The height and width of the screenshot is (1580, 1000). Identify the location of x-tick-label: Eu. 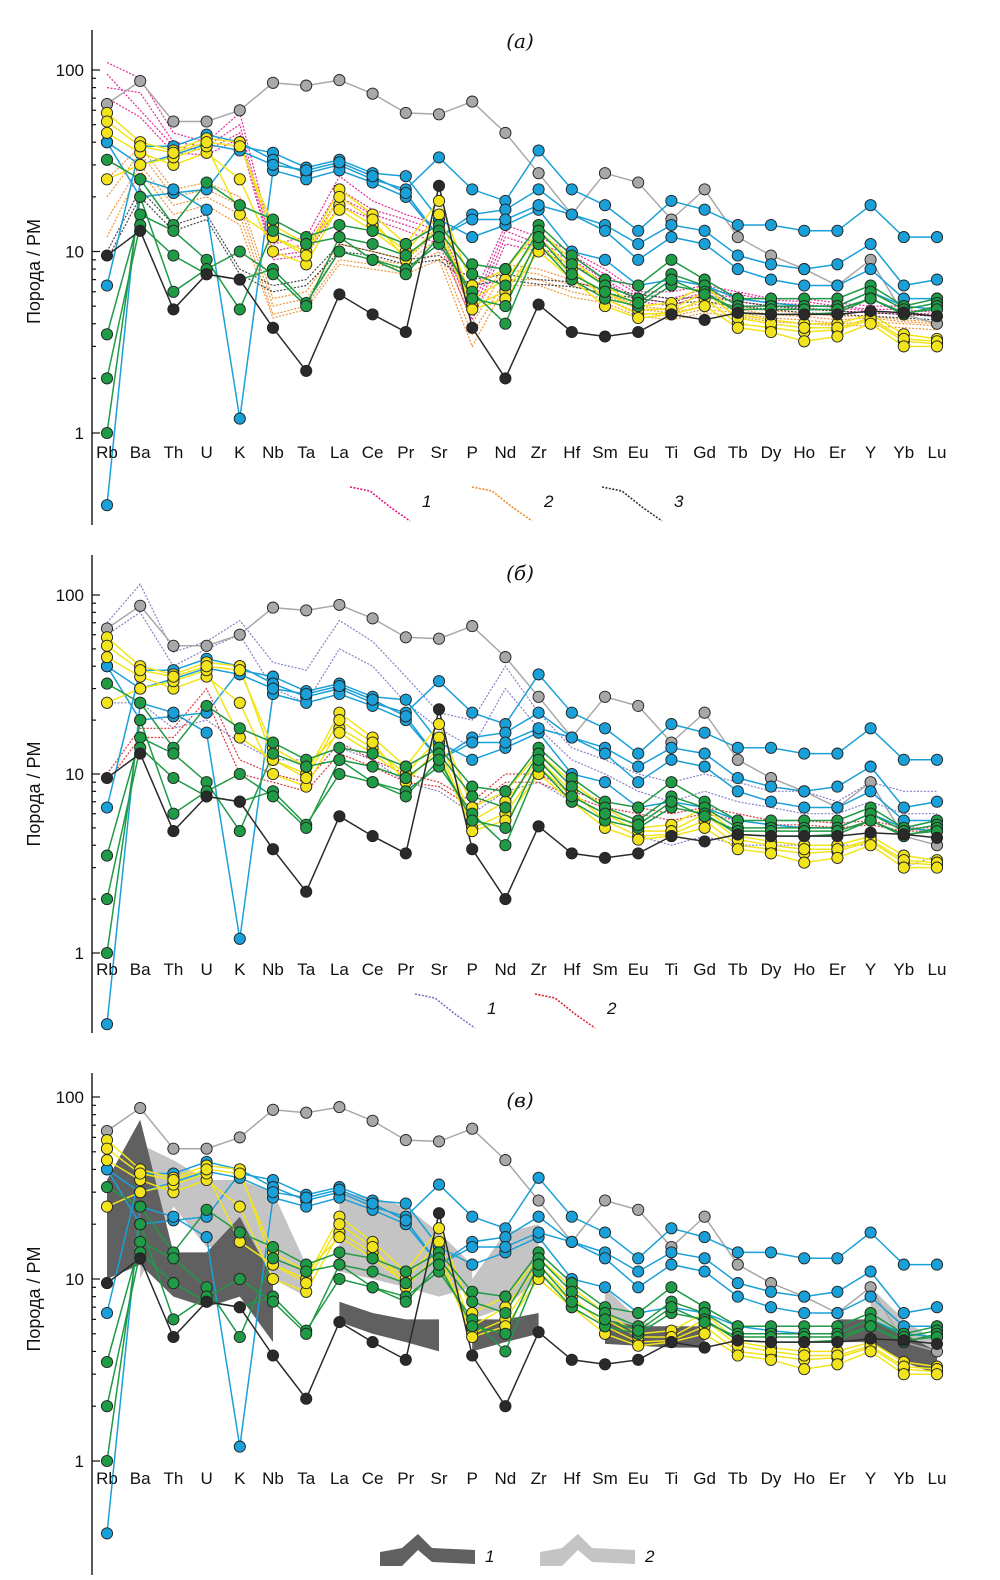
(638, 969).